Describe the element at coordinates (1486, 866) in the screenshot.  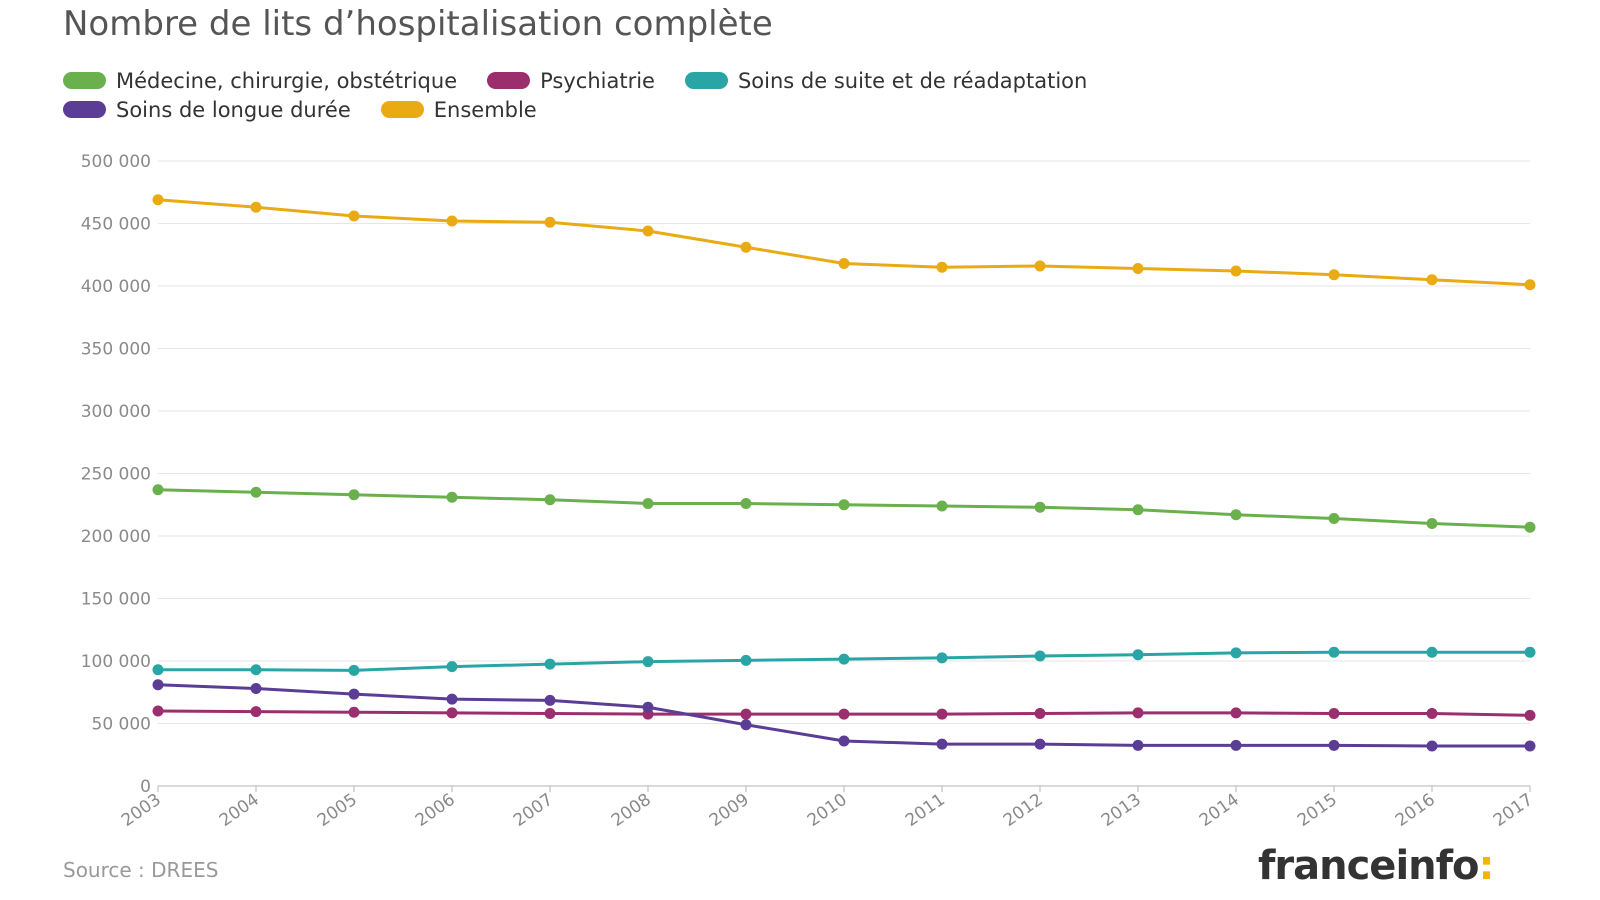
I see `logo-colon: :` at that location.